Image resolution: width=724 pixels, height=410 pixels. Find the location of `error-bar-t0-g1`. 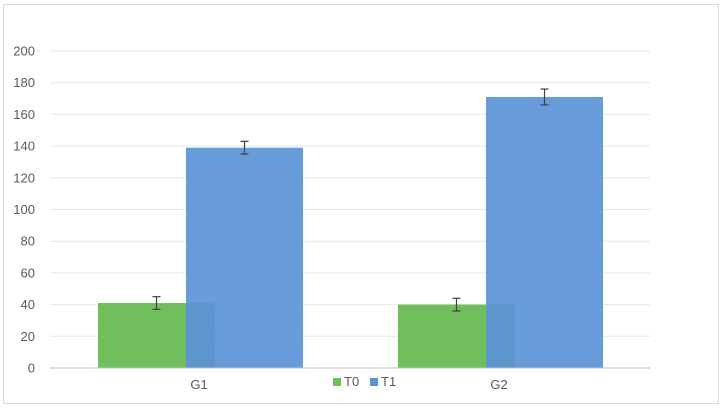

error-bar-t0-g1 is located at coordinates (156, 303).